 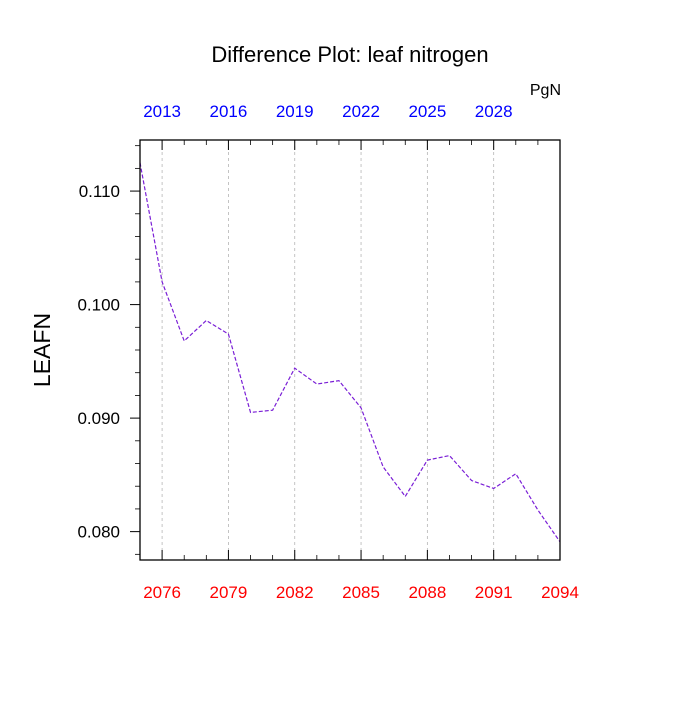 I want to click on chart-title: Difference Plot: leaf nitrogen, so click(x=349, y=54).